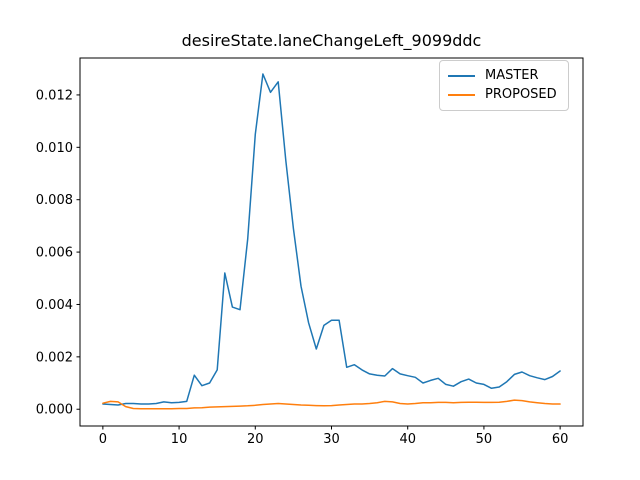 The image size is (640, 480). Describe the element at coordinates (54, 410) in the screenshot. I see `y-tick-label: 0.000` at that location.